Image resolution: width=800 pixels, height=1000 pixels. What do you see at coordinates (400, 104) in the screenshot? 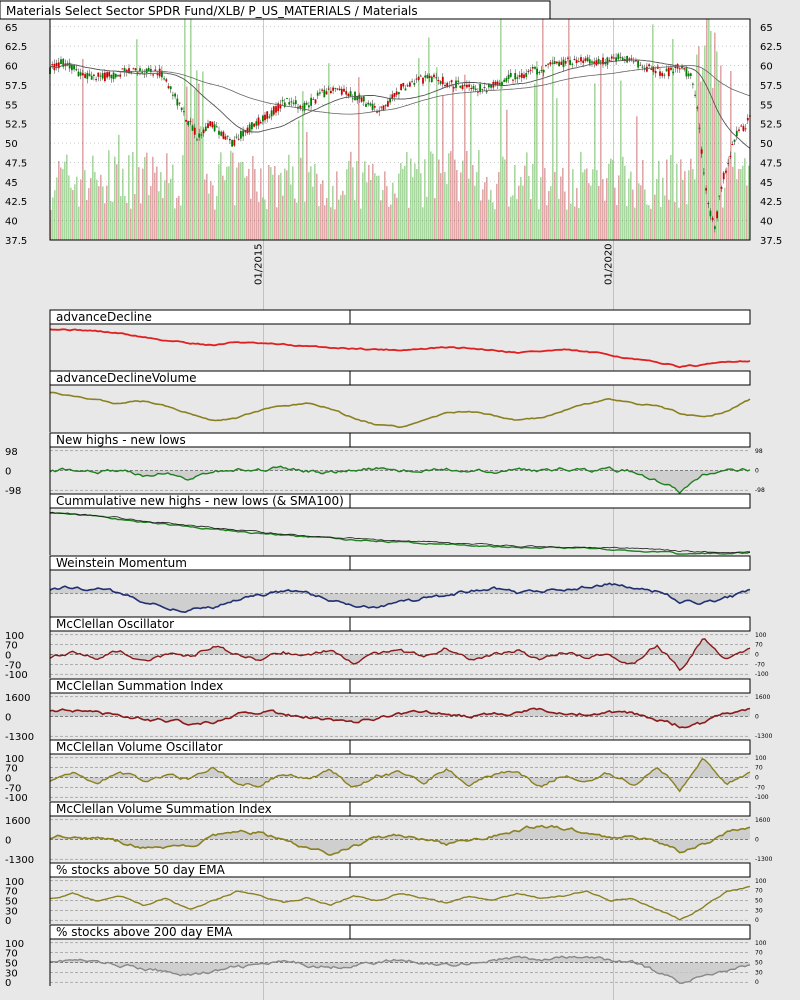
I see `moving-average-line` at bounding box center [400, 104].